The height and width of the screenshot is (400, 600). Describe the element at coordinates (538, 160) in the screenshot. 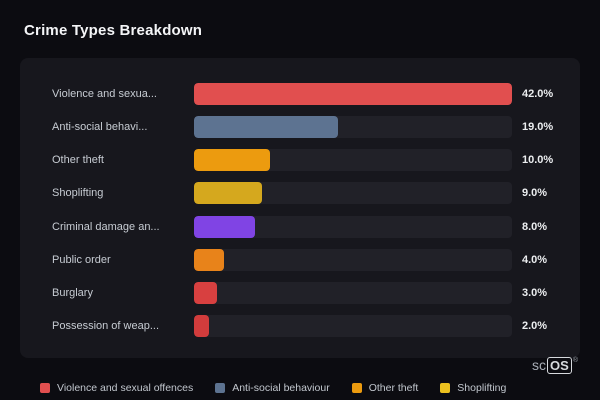

I see `bar-value-label: 10.0%` at that location.